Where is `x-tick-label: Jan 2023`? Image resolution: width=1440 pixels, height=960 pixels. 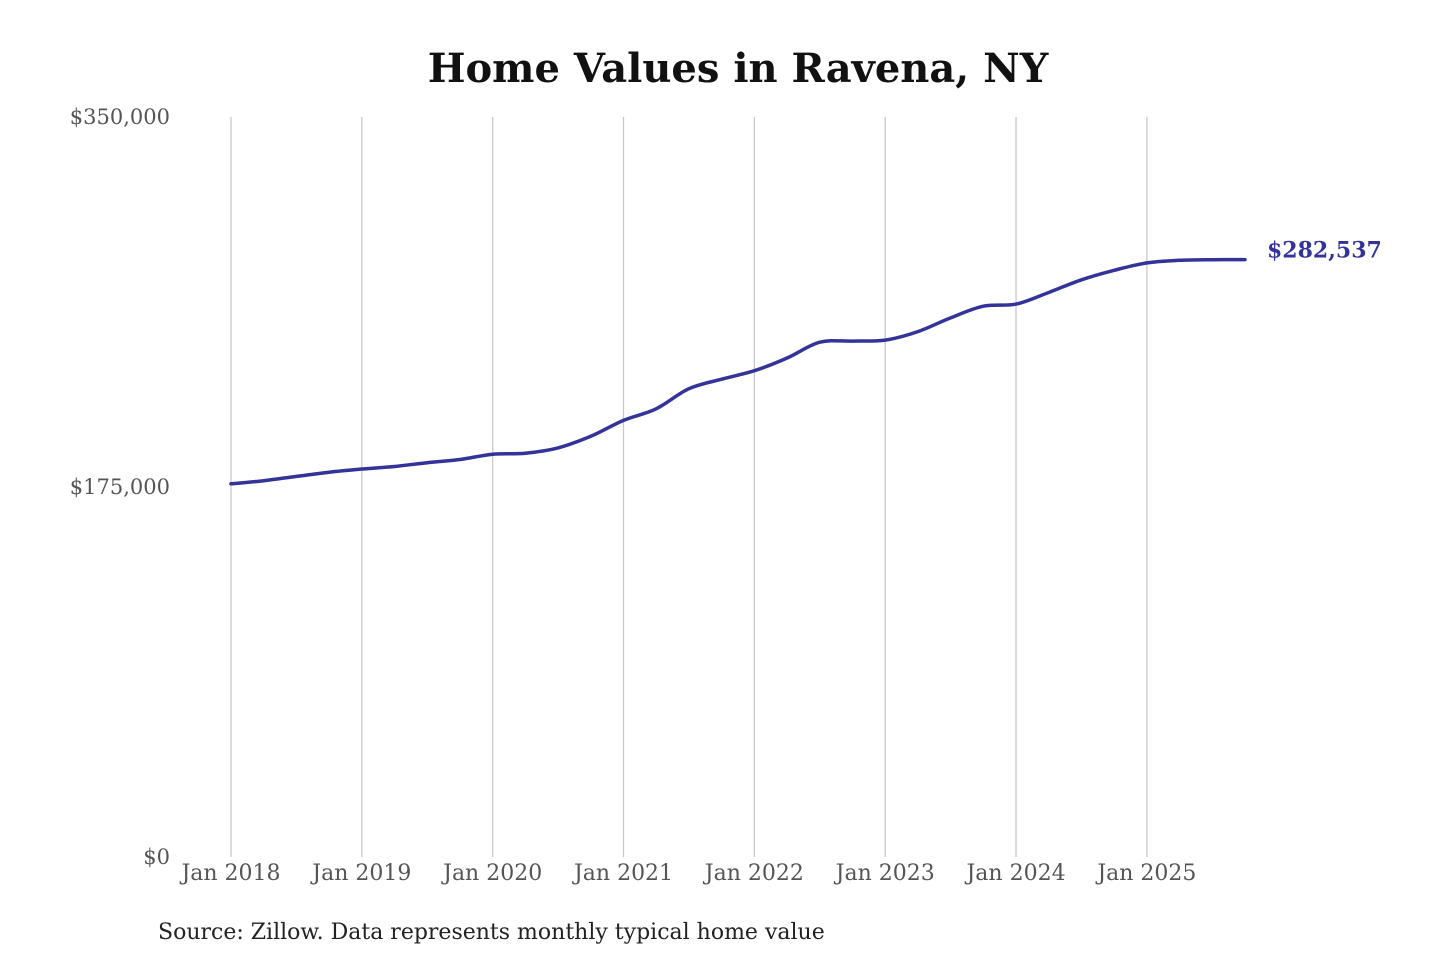 x-tick-label: Jan 2023 is located at coordinates (884, 873).